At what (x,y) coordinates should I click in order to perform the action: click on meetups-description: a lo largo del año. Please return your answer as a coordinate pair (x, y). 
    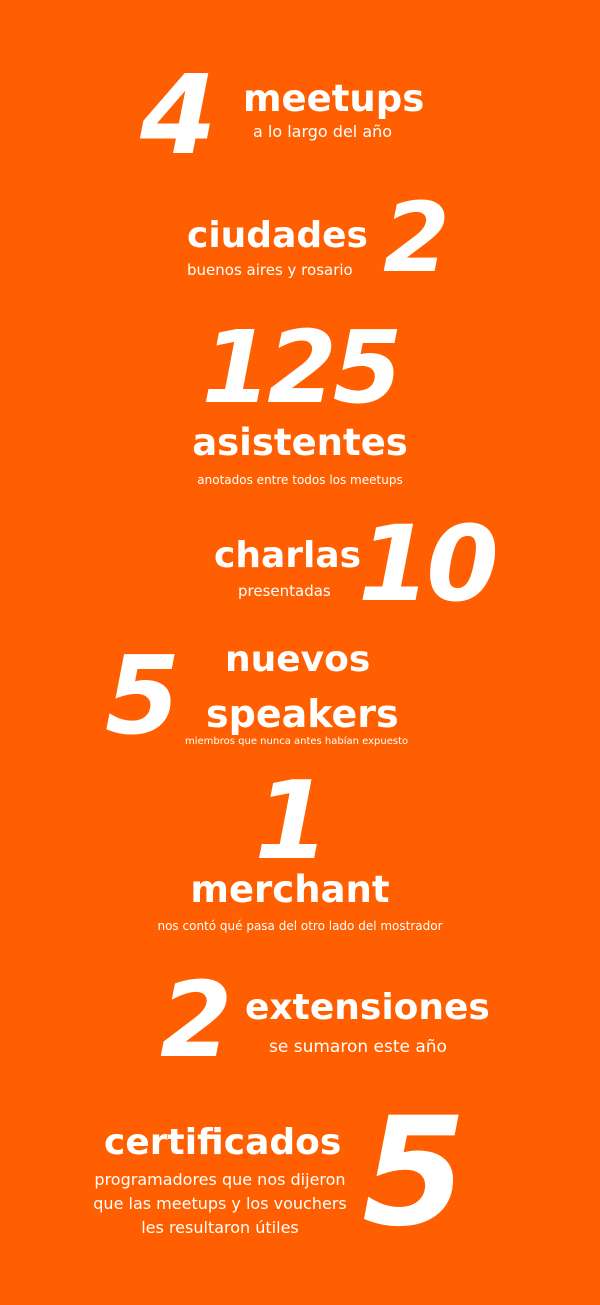
    Looking at the image, I should click on (323, 131).